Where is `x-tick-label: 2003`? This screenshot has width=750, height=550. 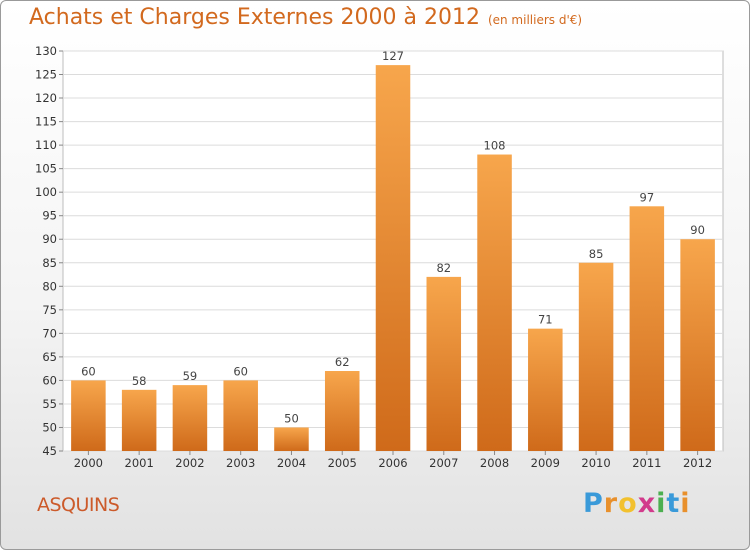
x-tick-label: 2003 is located at coordinates (240, 463).